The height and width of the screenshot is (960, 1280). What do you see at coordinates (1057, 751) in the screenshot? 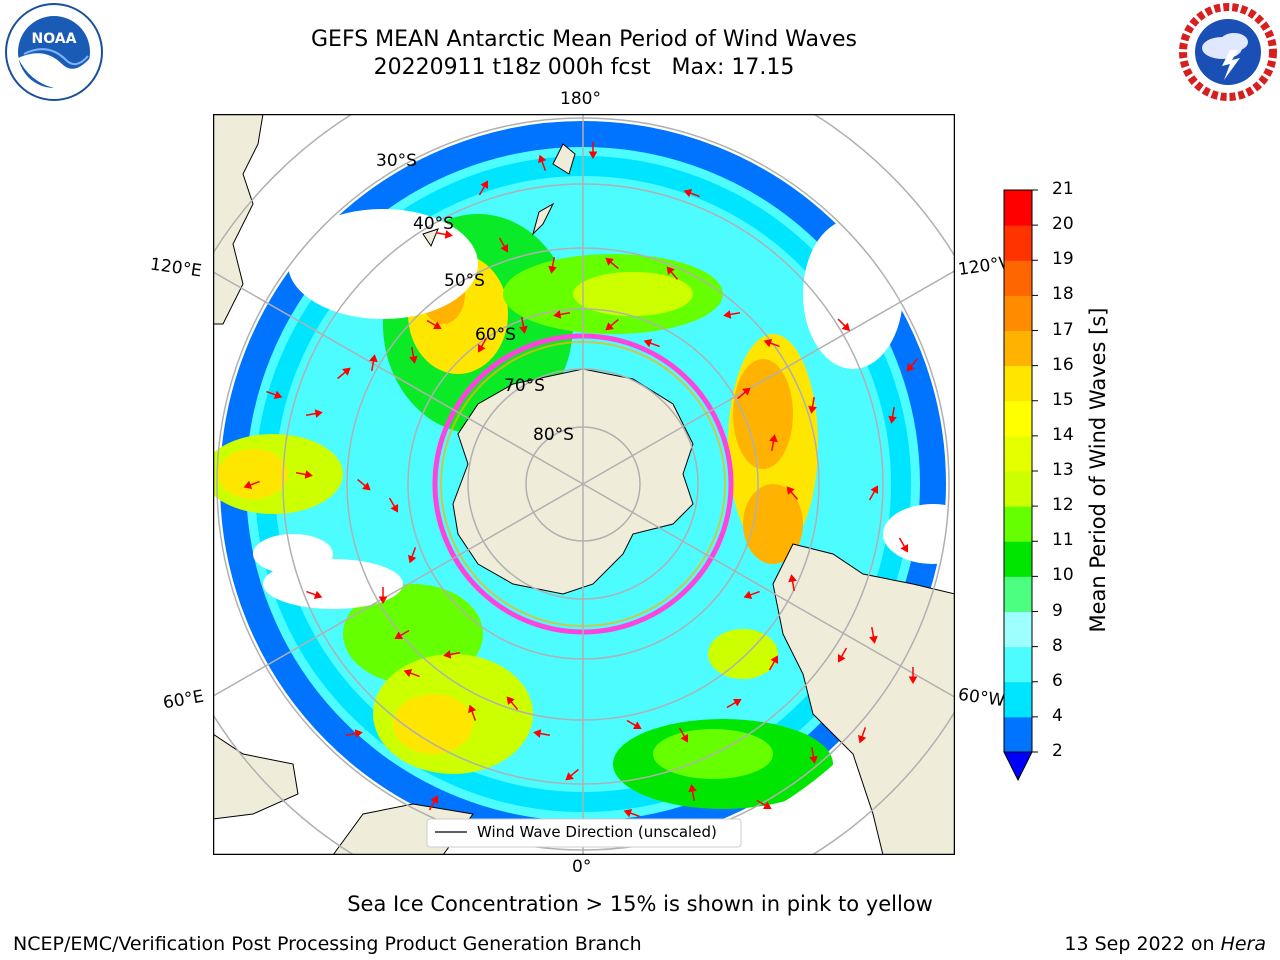
I see `colorbar-tick-label: 2` at bounding box center [1057, 751].